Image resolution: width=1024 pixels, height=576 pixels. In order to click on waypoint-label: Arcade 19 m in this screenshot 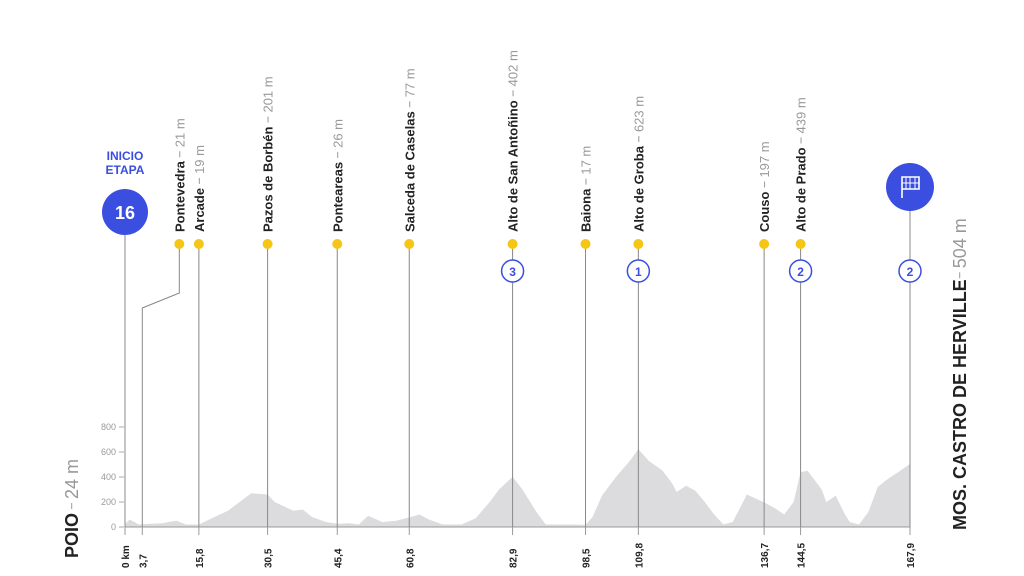, I will do `click(199, 188)`.